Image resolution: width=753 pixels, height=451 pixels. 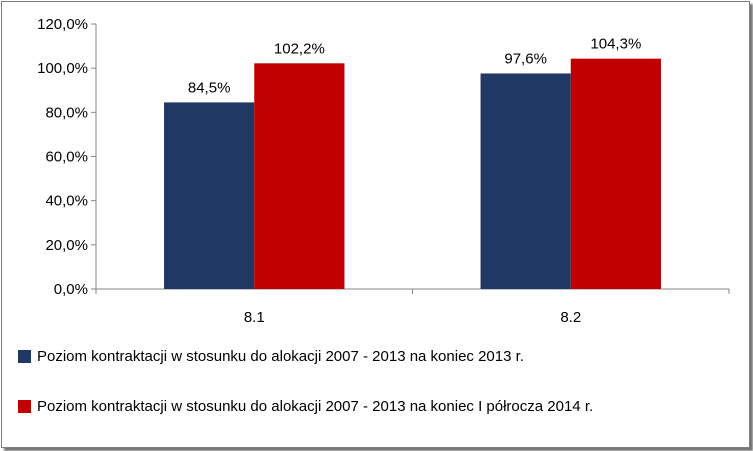 I want to click on y-tick-label: 100,0%, so click(x=62, y=68).